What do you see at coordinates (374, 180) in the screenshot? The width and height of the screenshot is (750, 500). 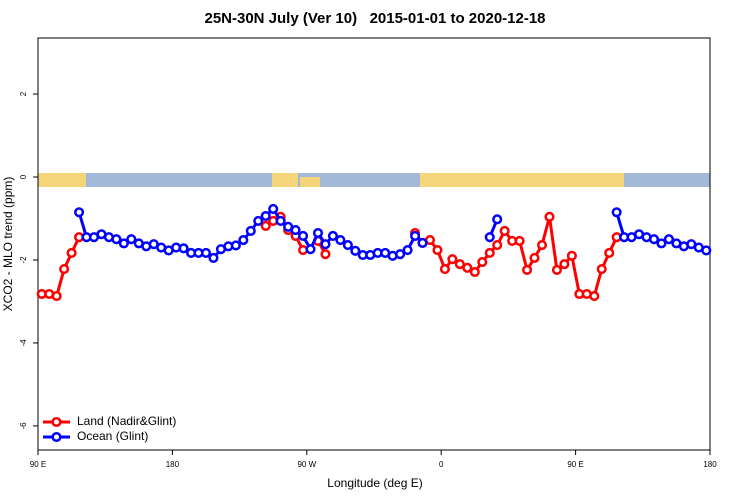 I see `land-ocean-band` at bounding box center [374, 180].